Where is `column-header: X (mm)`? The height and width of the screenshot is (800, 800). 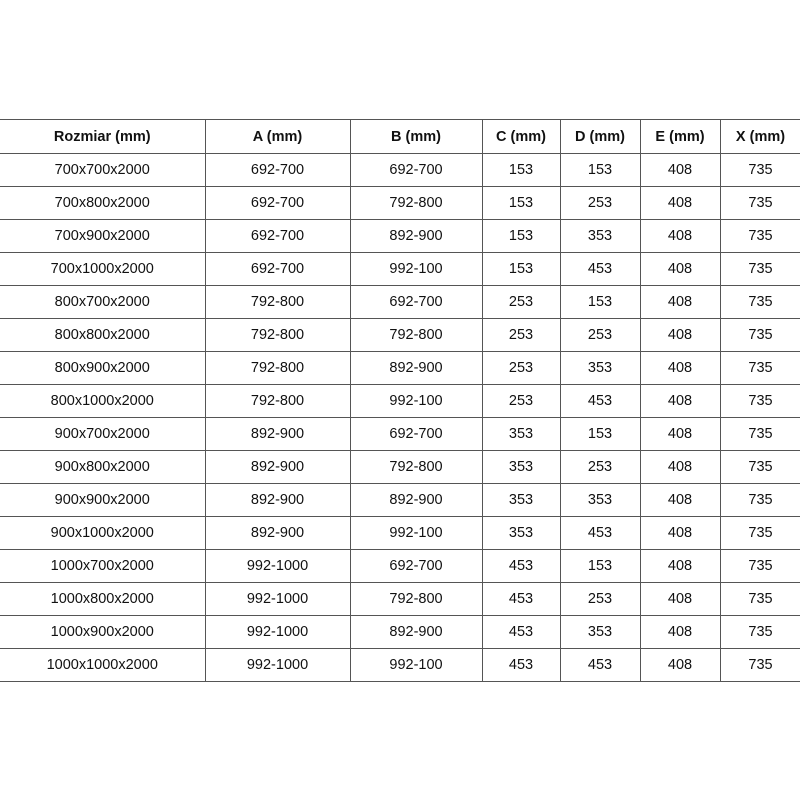
column-header: X (mm) is located at coordinates (759, 136).